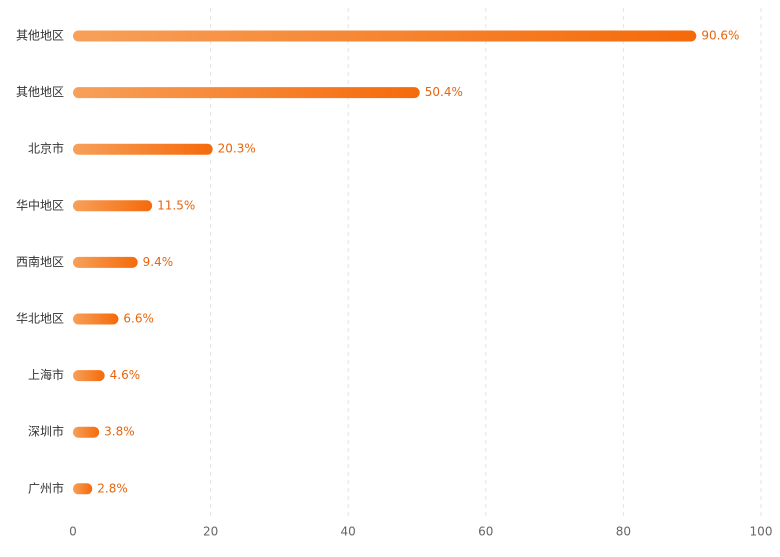  I want to click on category-label: 广州市, so click(46, 487).